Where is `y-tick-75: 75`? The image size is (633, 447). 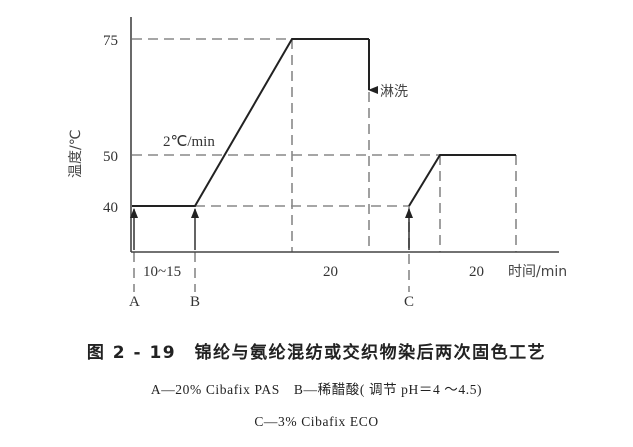
y-tick-75: 75 is located at coordinates (110, 41).